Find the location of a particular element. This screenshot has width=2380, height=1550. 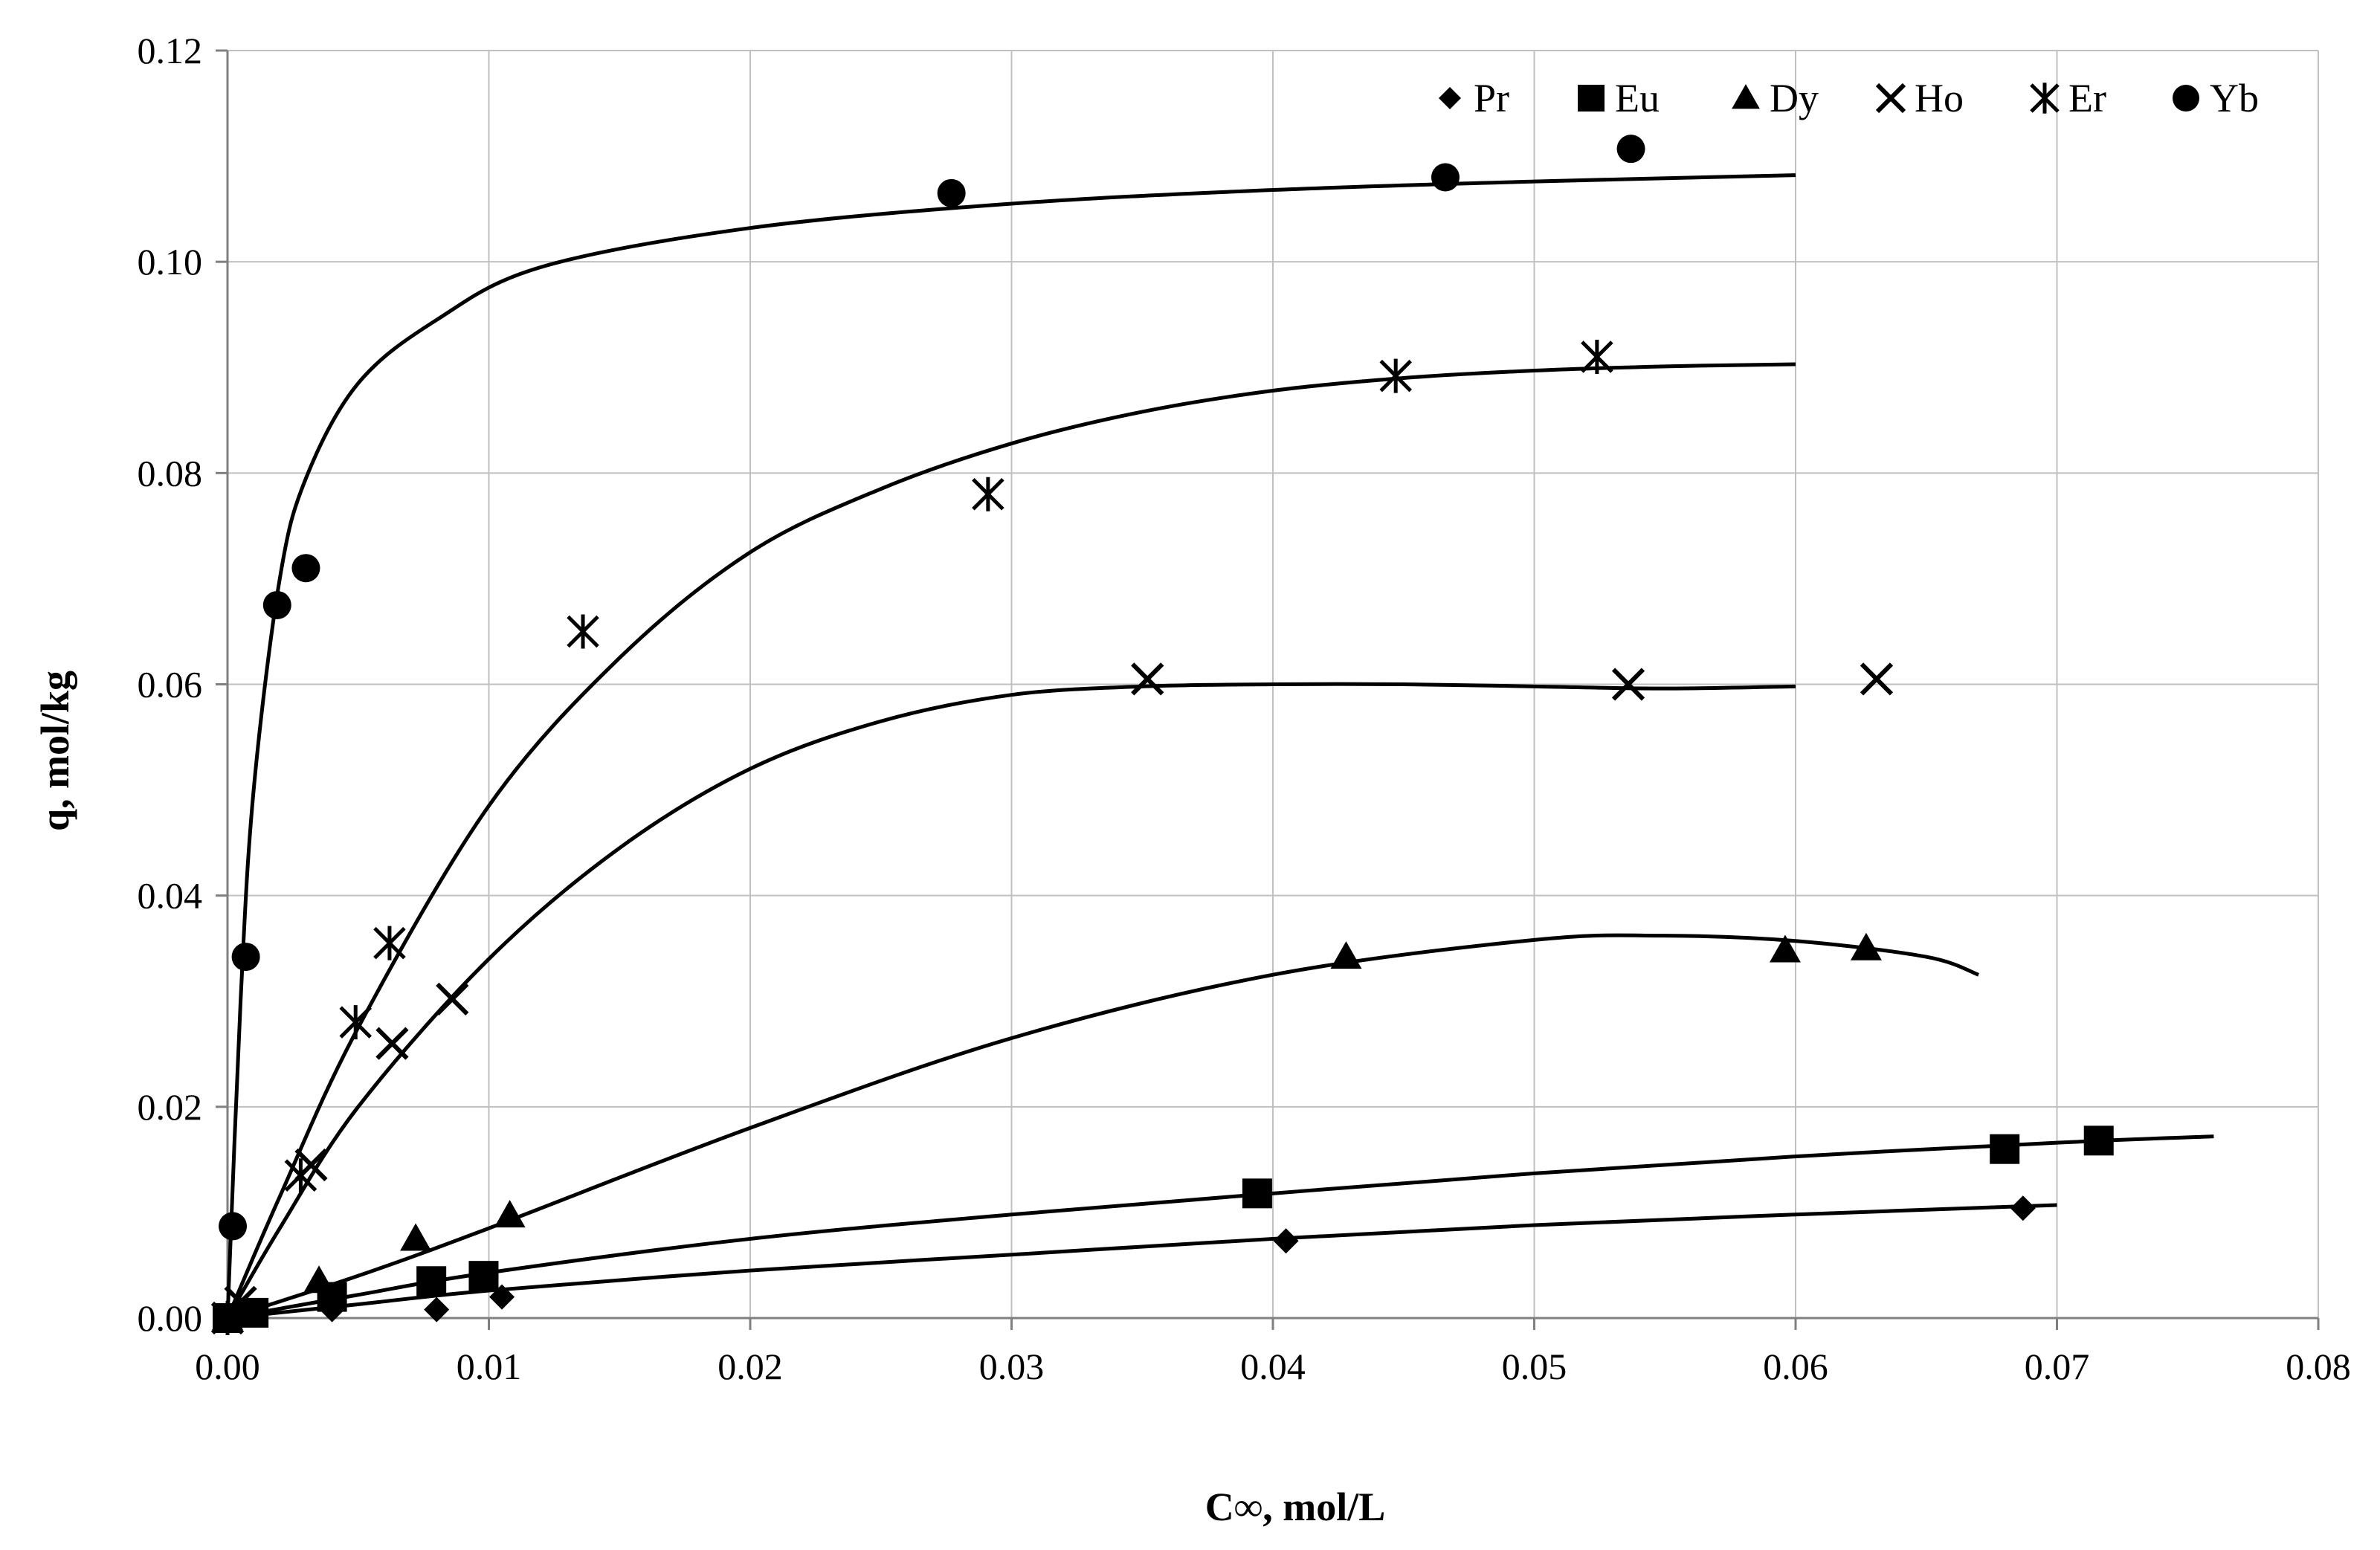

x-tick-label: 0.07 is located at coordinates (2057, 1367).